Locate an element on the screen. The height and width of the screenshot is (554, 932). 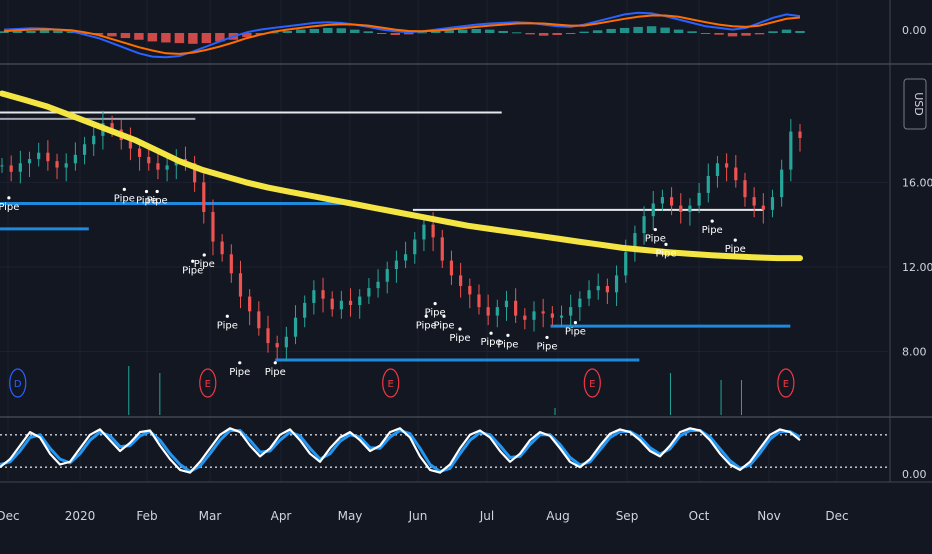
stochastic-panel is located at coordinates (444, 450).